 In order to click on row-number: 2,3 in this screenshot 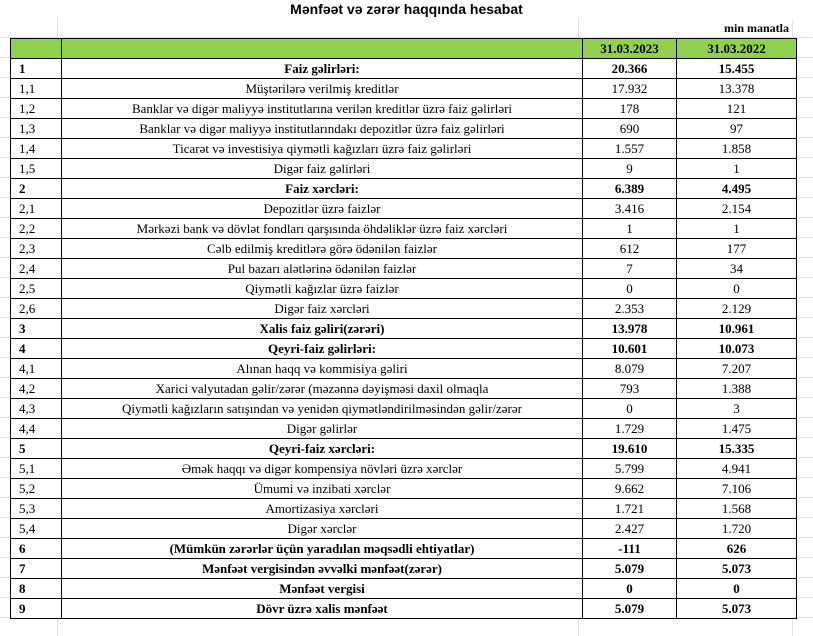, I will do `click(36, 248)`.